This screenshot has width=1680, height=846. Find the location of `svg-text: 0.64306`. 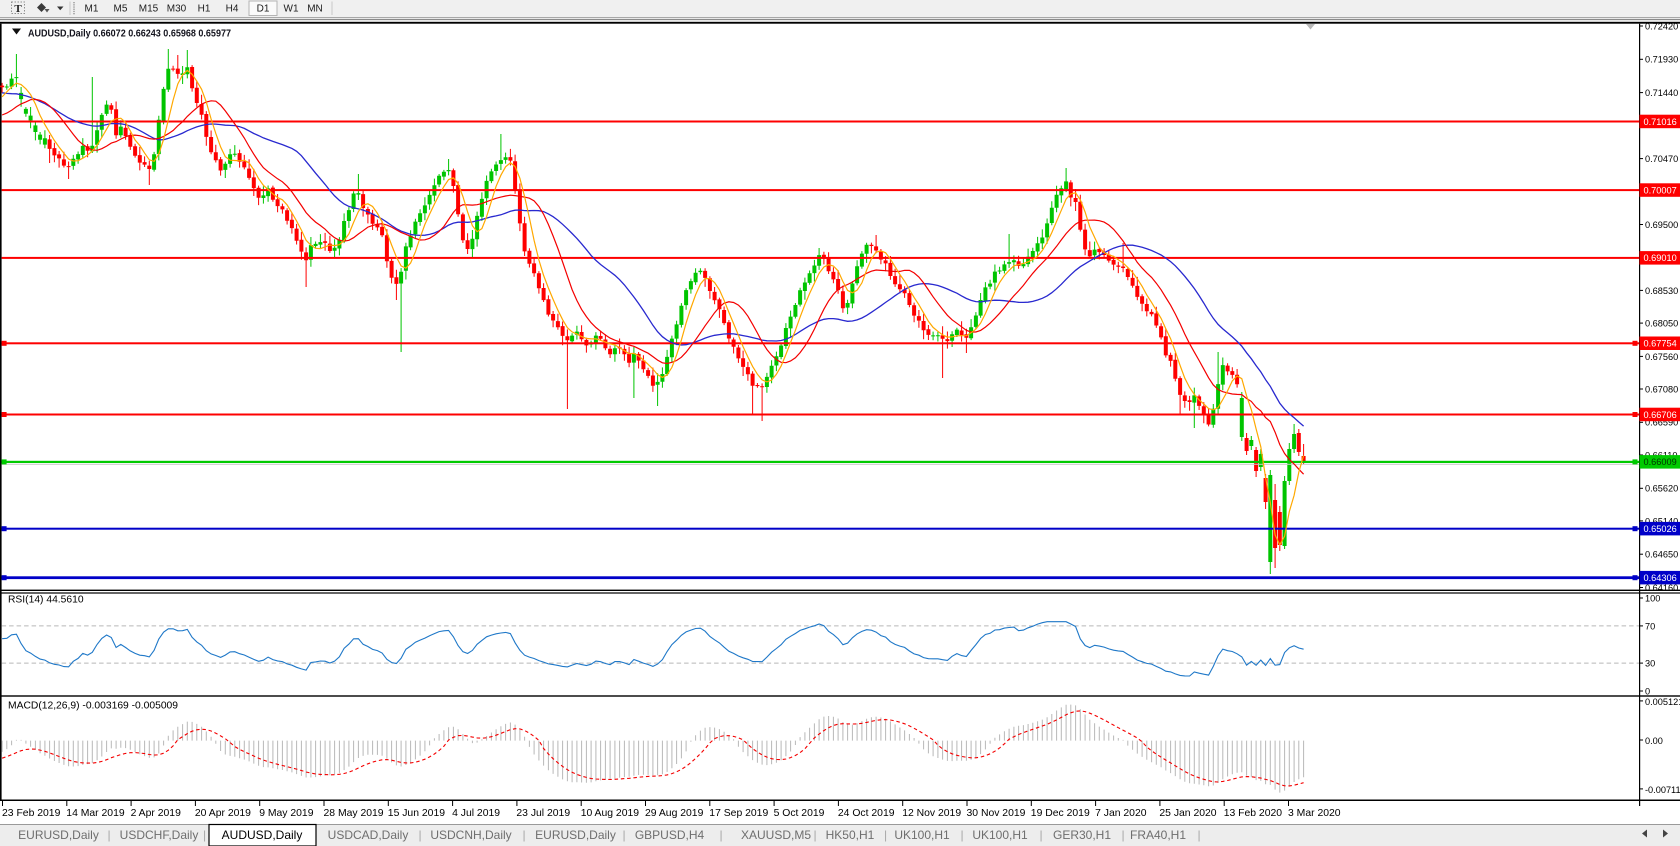

svg-text: 0.64306 is located at coordinates (1660, 578).